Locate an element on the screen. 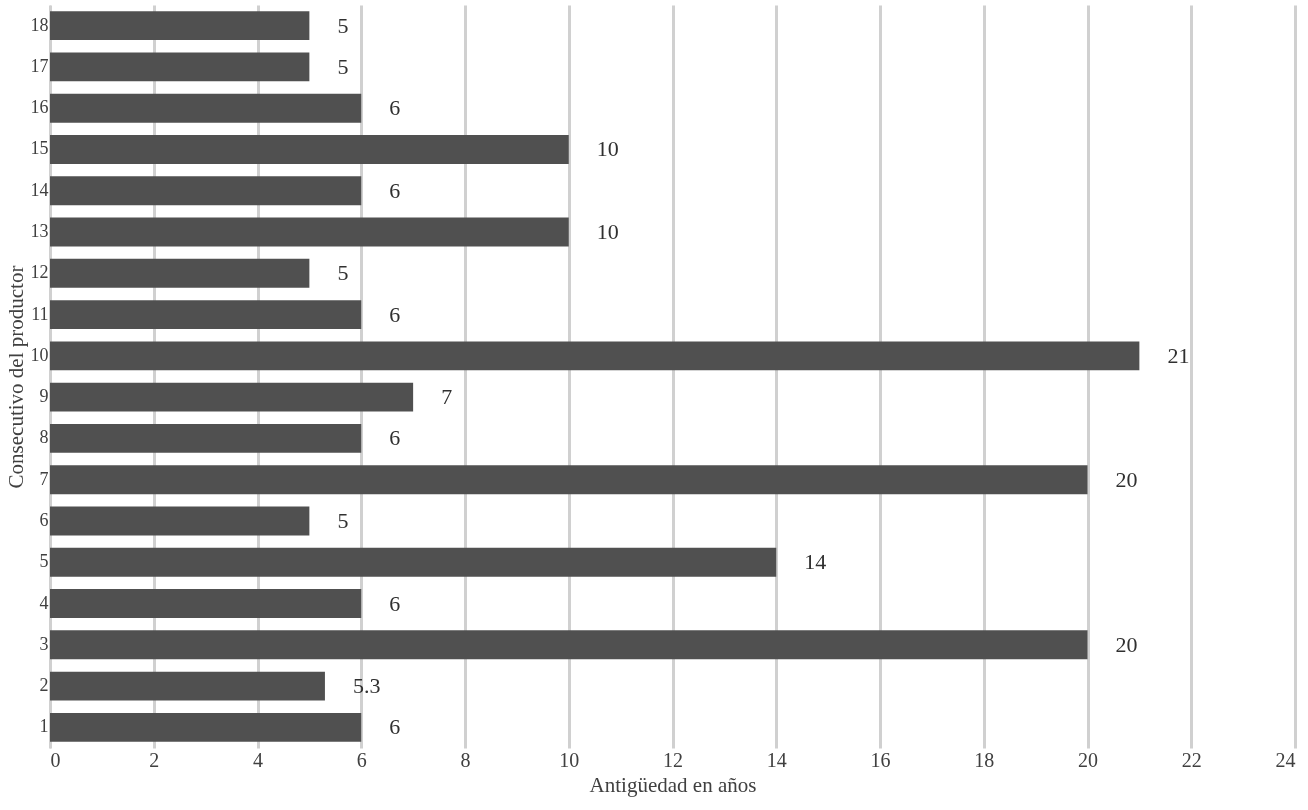 This screenshot has width=1308, height=810. y-tick-label: 4 is located at coordinates (44, 602).